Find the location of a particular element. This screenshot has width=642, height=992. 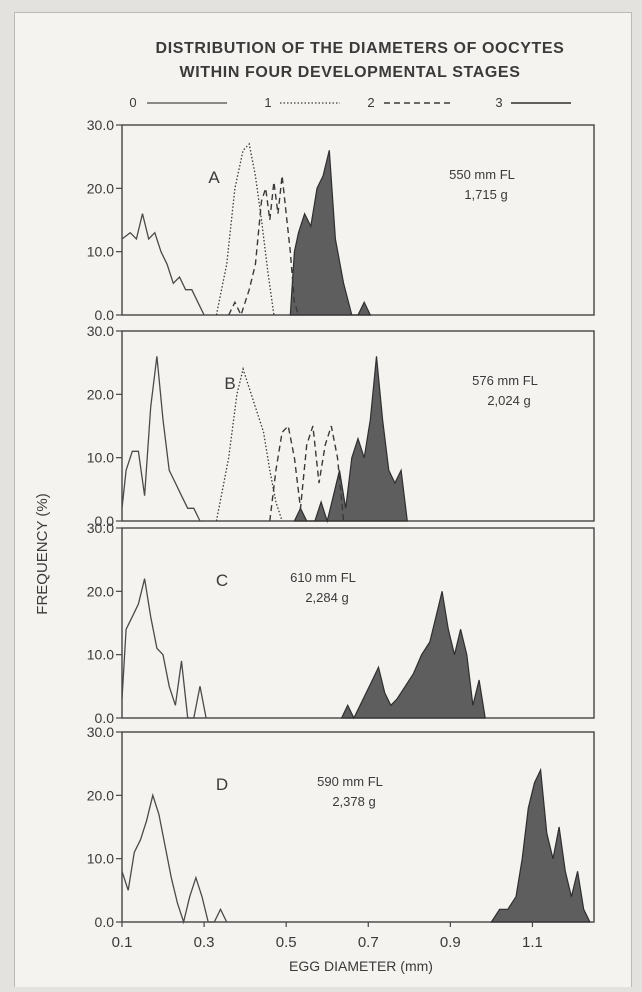

chart-legend: 0 1 2 3 is located at coordinates (350, 102).